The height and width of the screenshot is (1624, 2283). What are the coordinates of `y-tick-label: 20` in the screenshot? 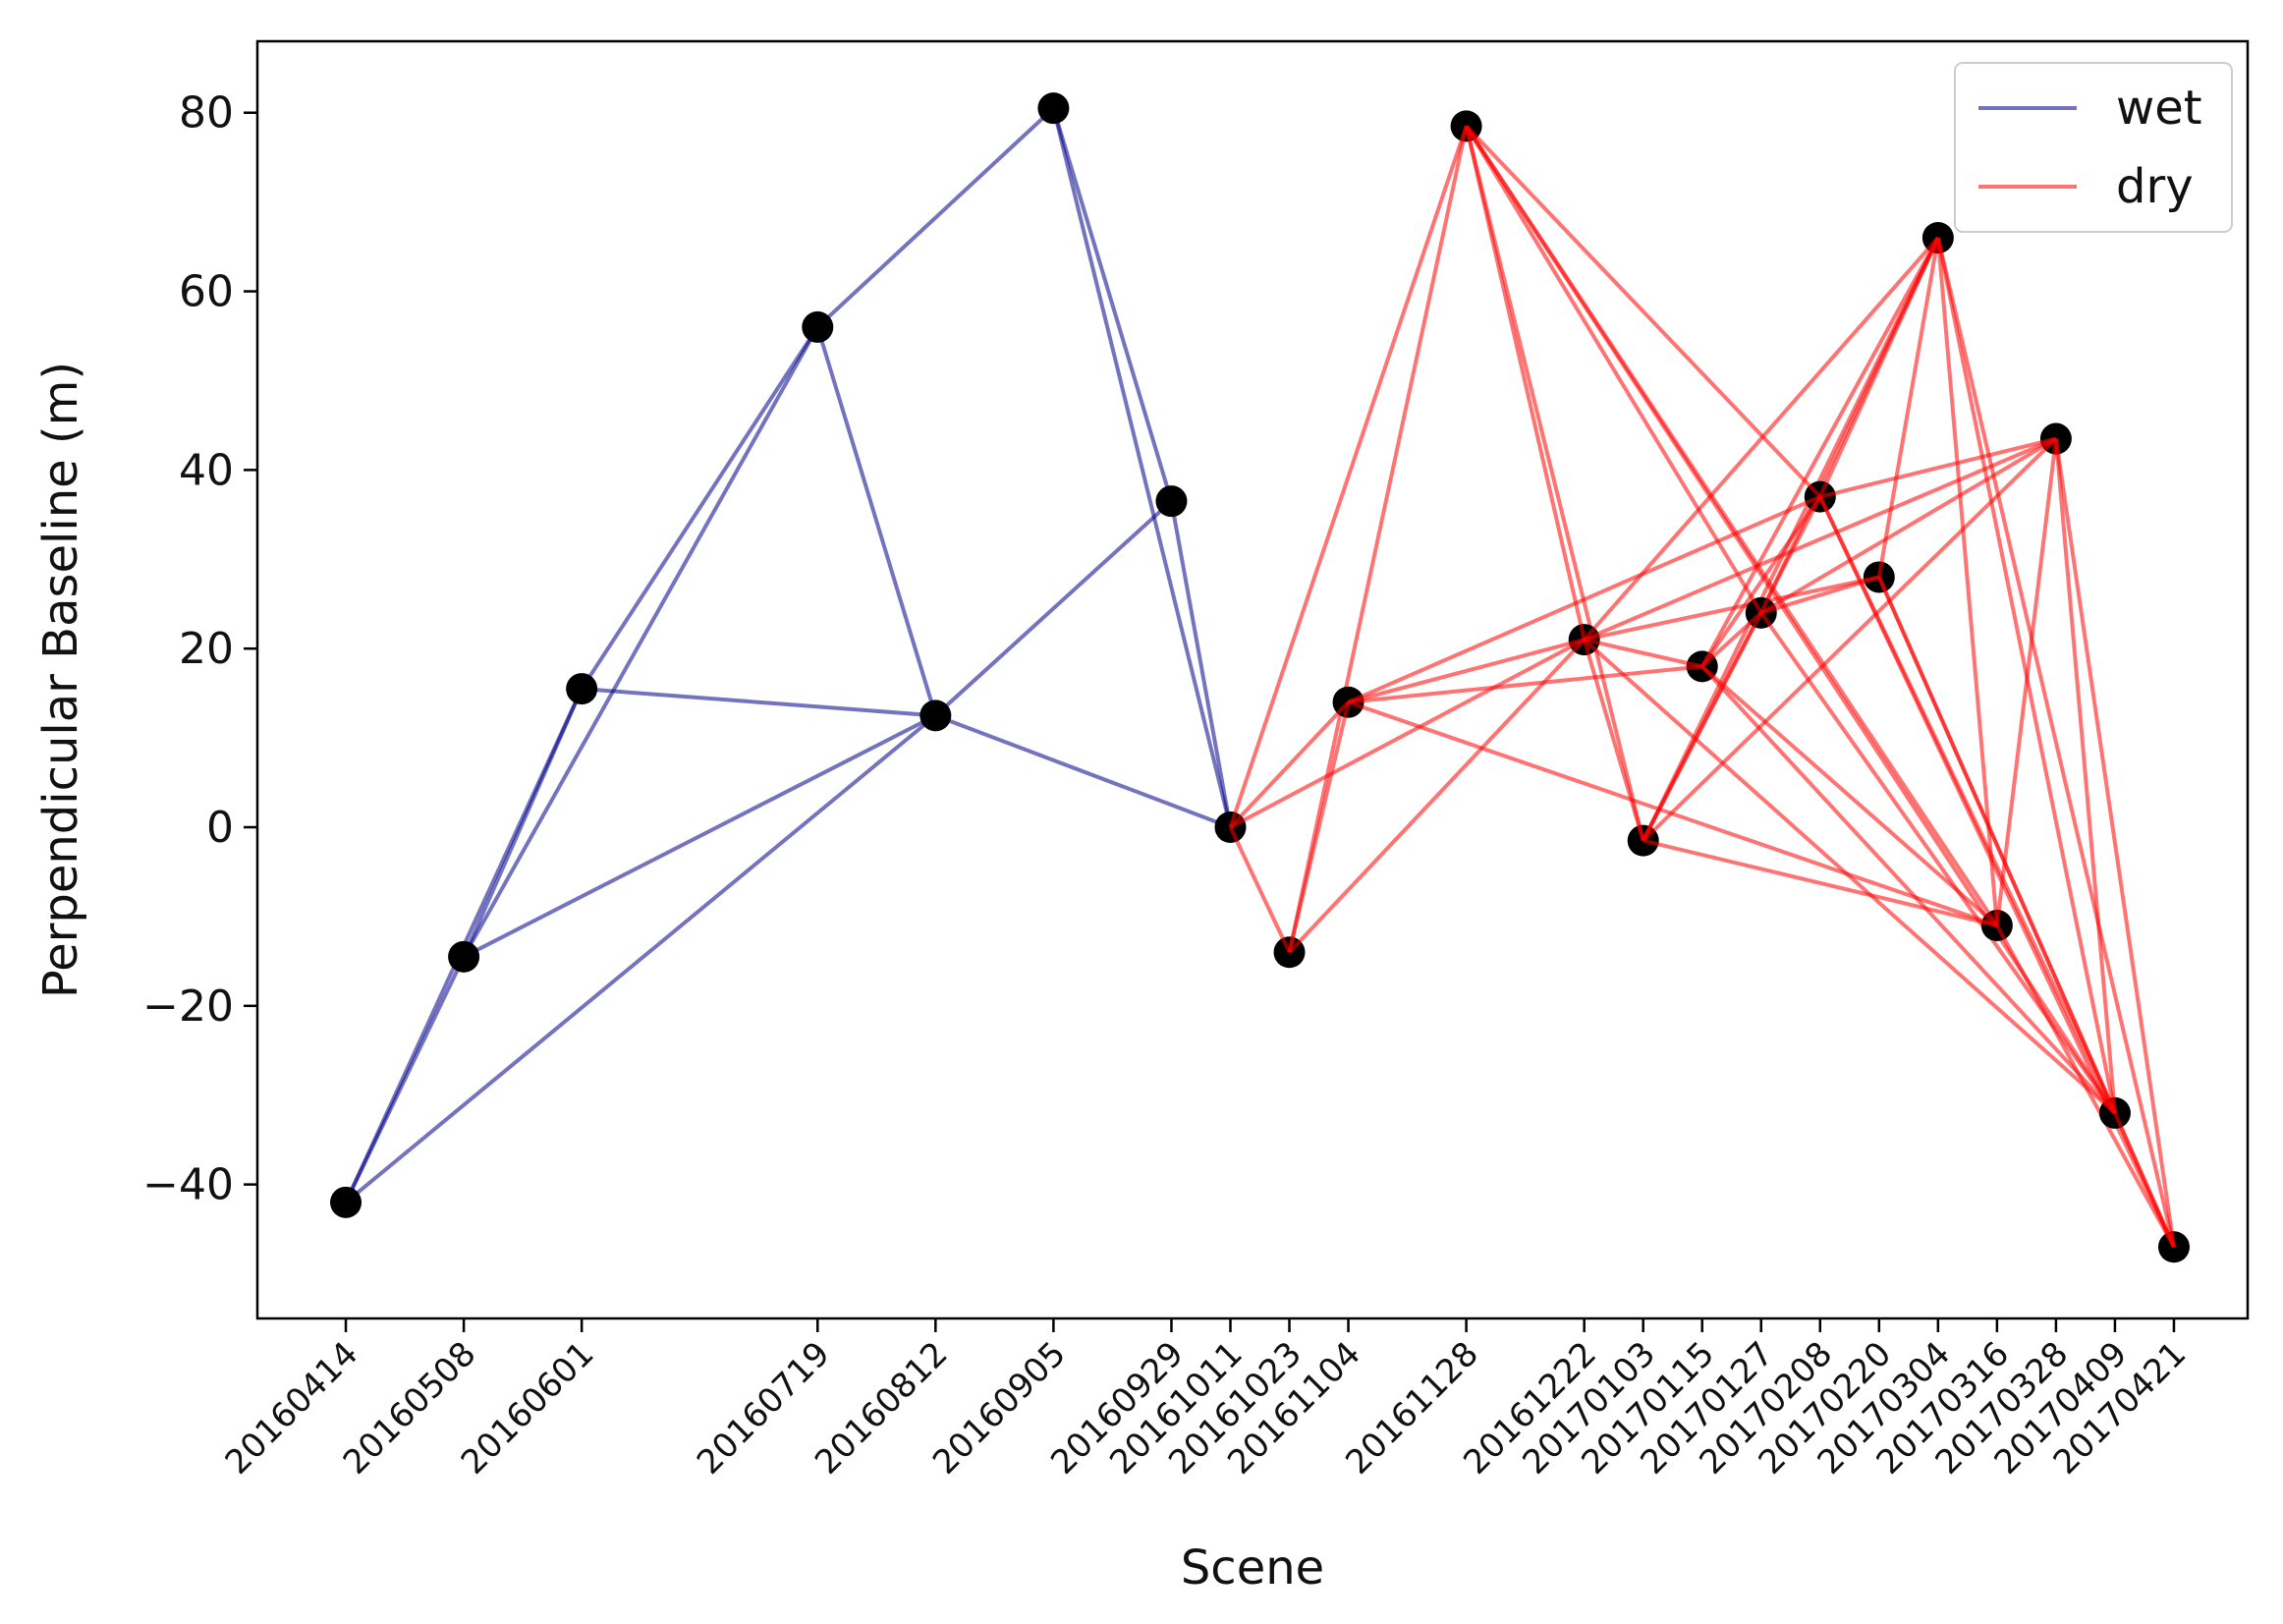 It's located at (206, 649).